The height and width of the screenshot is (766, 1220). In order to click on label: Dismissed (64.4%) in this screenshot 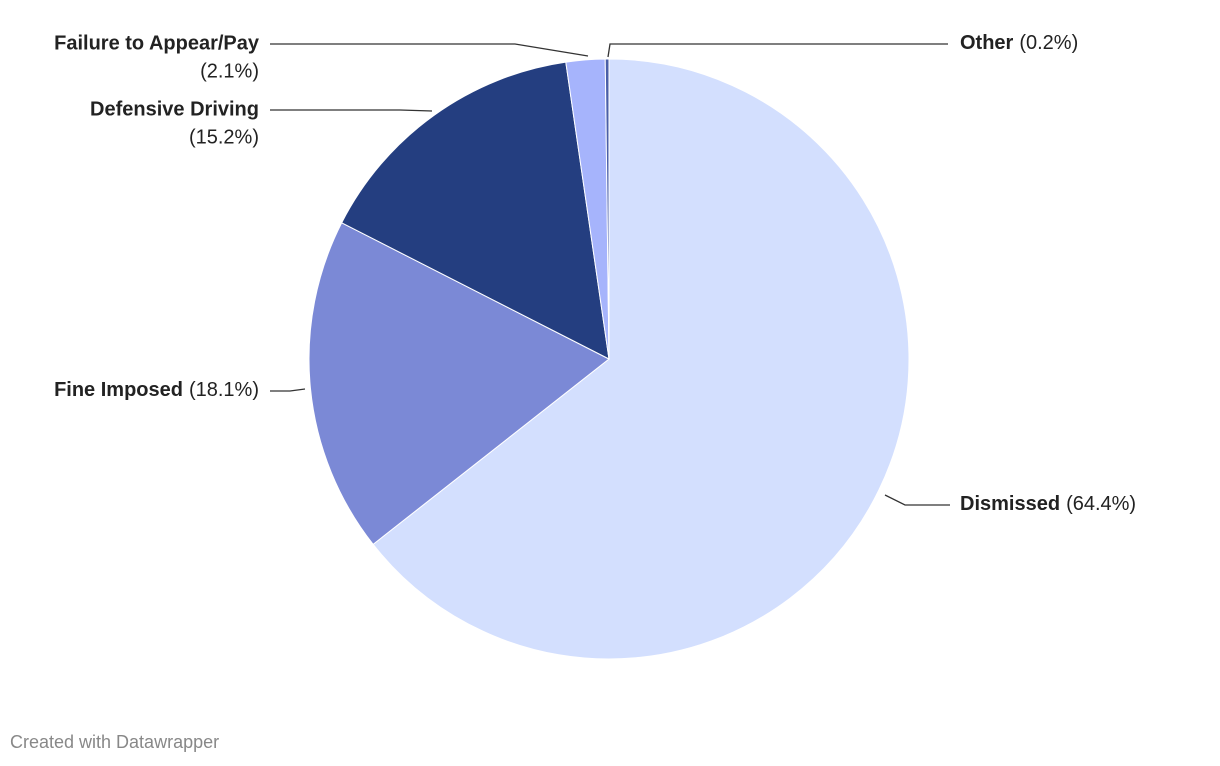, I will do `click(1048, 504)`.